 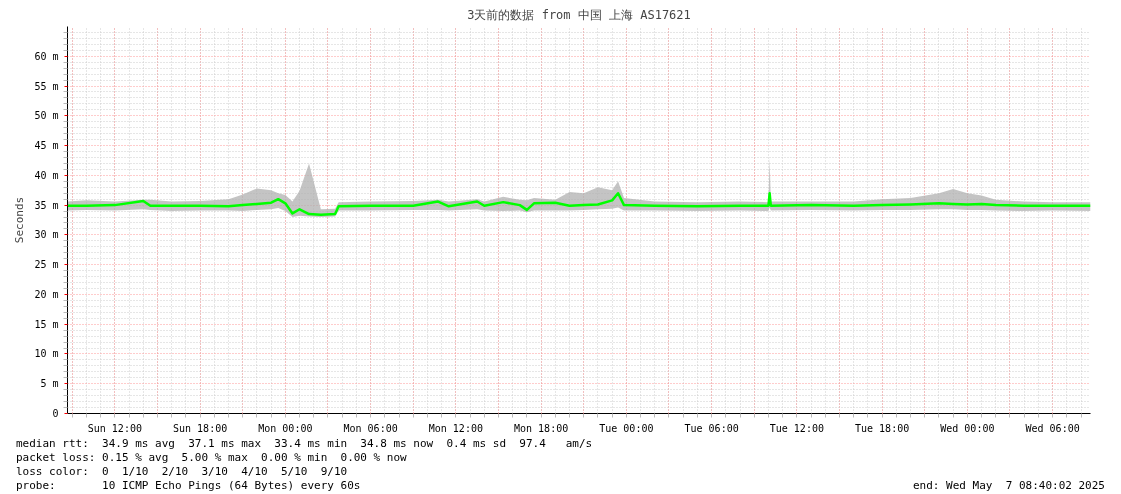 What do you see at coordinates (200, 428) in the screenshot?
I see `x-tick-label: Sun 18:00` at bounding box center [200, 428].